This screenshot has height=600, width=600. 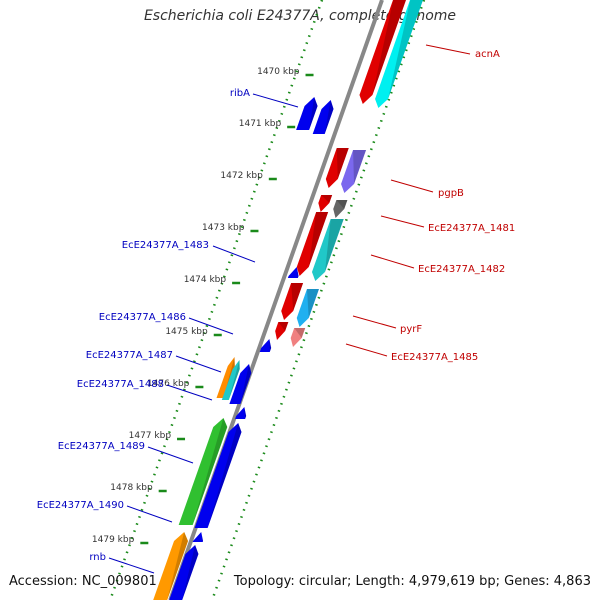 What do you see at coordinates (487, 54) in the screenshot?
I see `gene-label-acnA: acnA` at bounding box center [487, 54].